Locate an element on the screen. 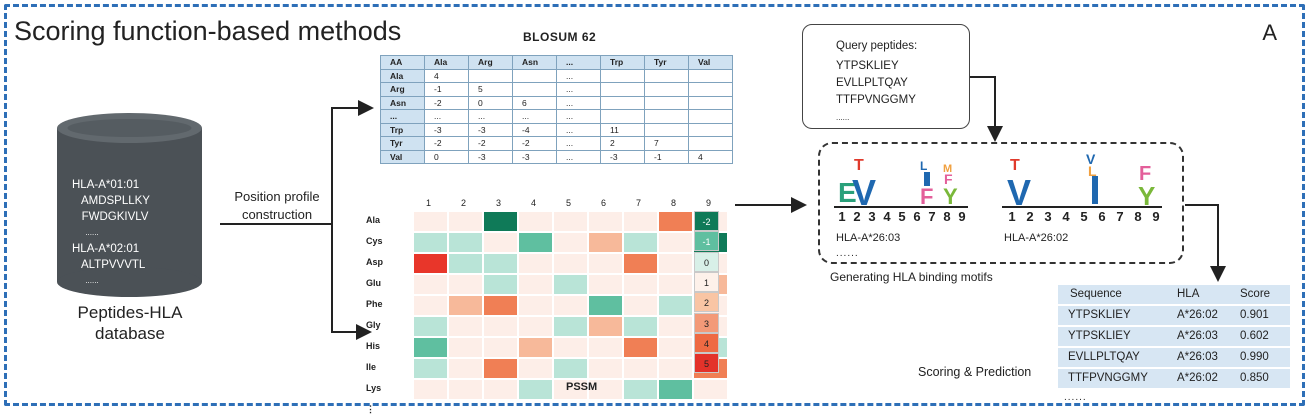 The image size is (1313, 415). motif1-position: 5 is located at coordinates (902, 216).